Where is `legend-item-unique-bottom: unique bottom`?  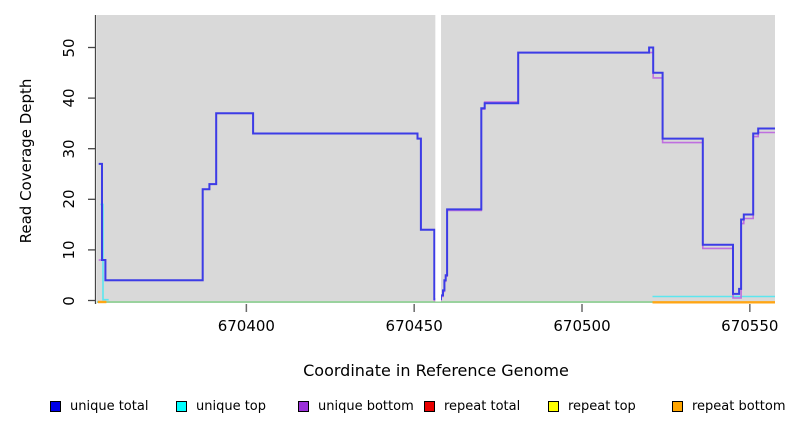
legend-item-unique-bottom: unique bottom is located at coordinates (356, 406).